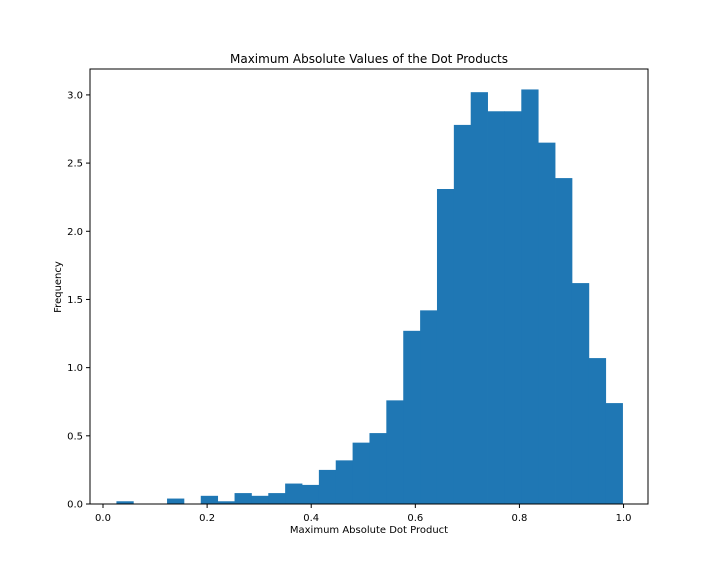 The height and width of the screenshot is (580, 720). What do you see at coordinates (103, 518) in the screenshot?
I see `x-tick-label-0: 0.0` at bounding box center [103, 518].